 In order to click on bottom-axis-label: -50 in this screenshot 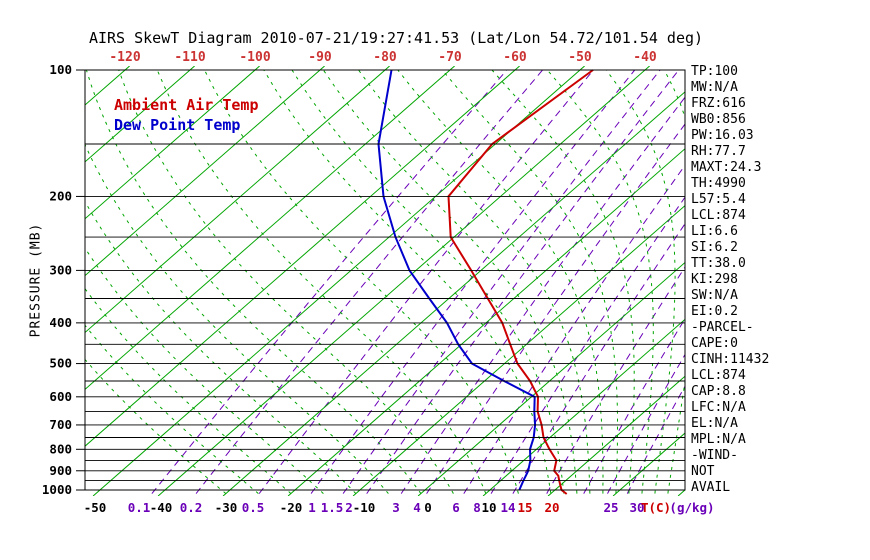, I will do `click(95, 507)`.